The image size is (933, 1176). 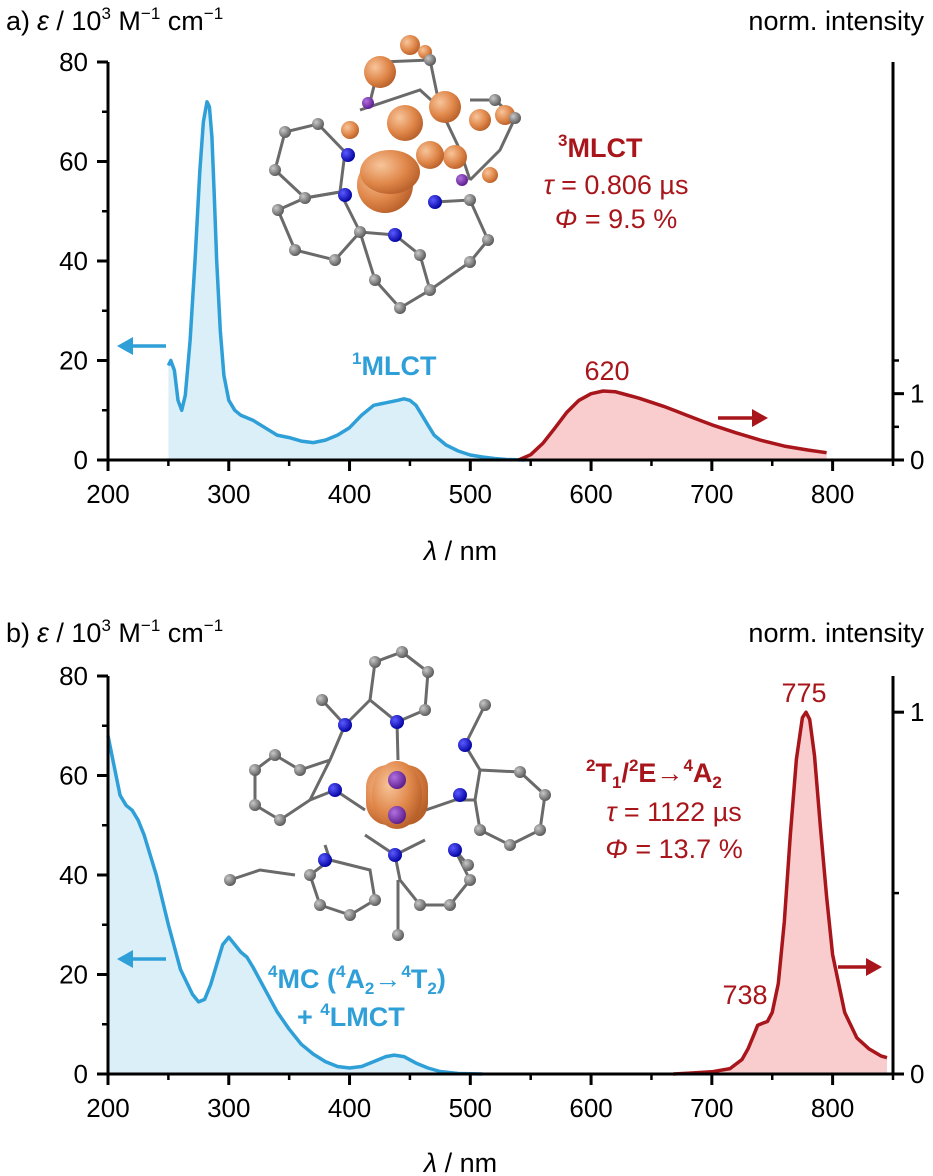 What do you see at coordinates (398, 366) in the screenshot?
I see `panel-a-1mlct-text: MLCT` at bounding box center [398, 366].